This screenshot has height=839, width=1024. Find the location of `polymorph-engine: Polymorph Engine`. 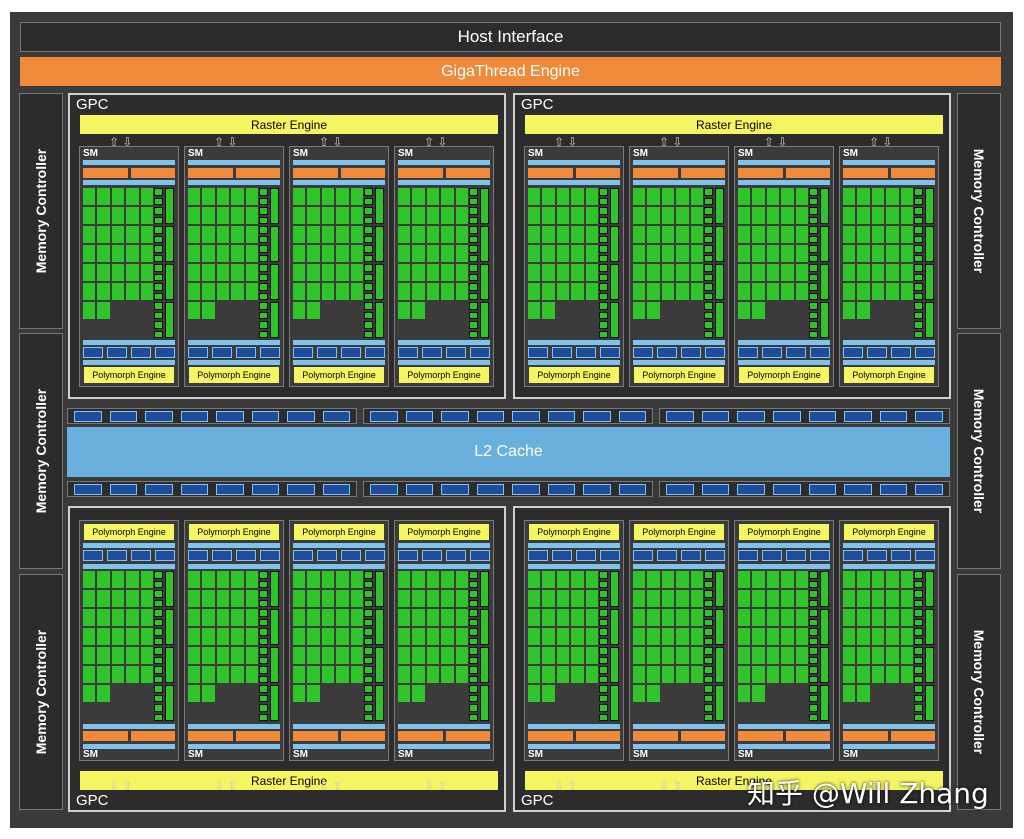

polymorph-engine: Polymorph Engine is located at coordinates (129, 532).